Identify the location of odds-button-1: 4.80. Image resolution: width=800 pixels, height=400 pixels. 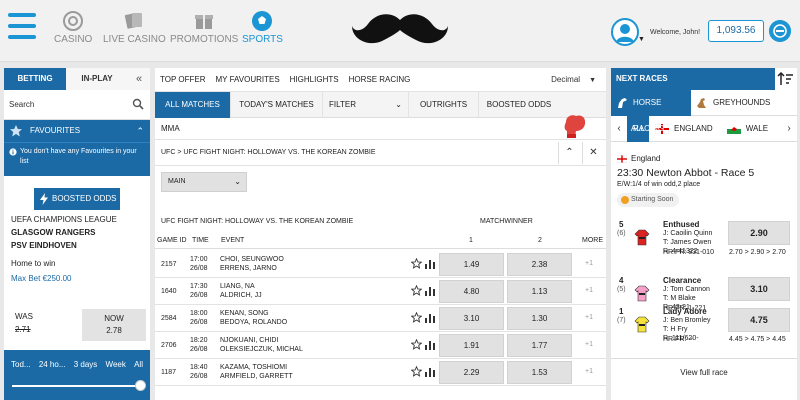
(471, 291).